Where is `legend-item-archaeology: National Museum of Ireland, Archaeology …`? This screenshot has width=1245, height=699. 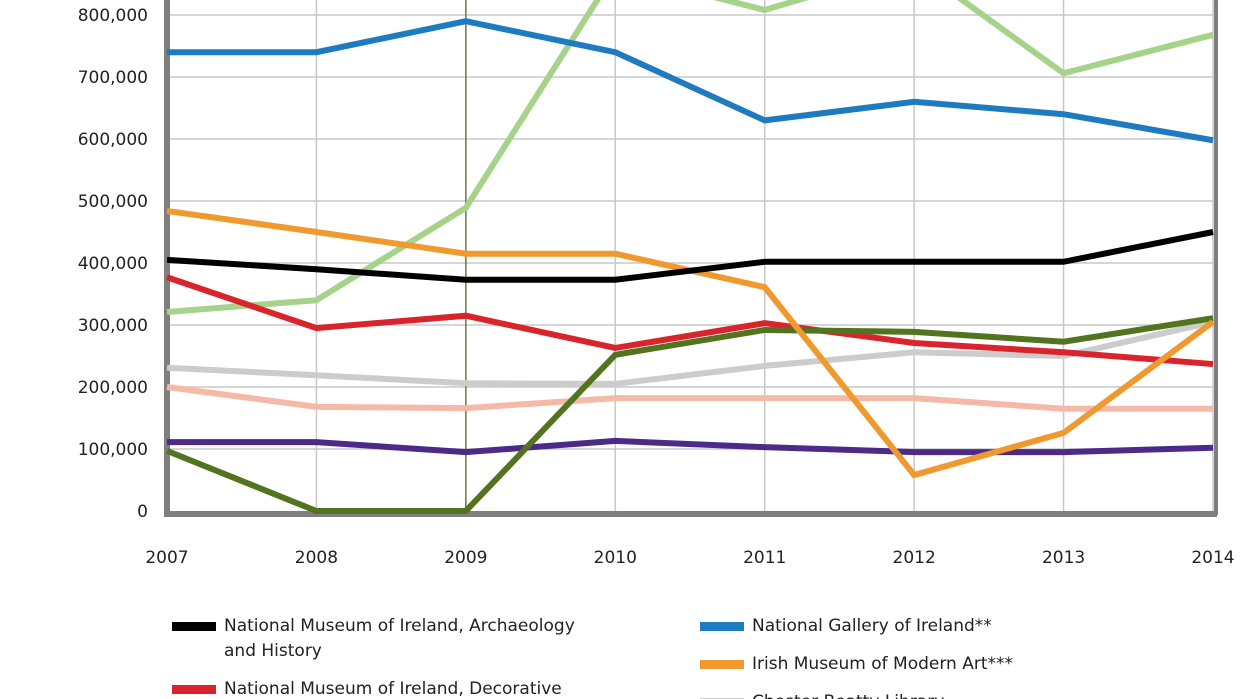
legend-item-archaeology: National Museum of Ireland, Archaeology … is located at coordinates (373, 639).